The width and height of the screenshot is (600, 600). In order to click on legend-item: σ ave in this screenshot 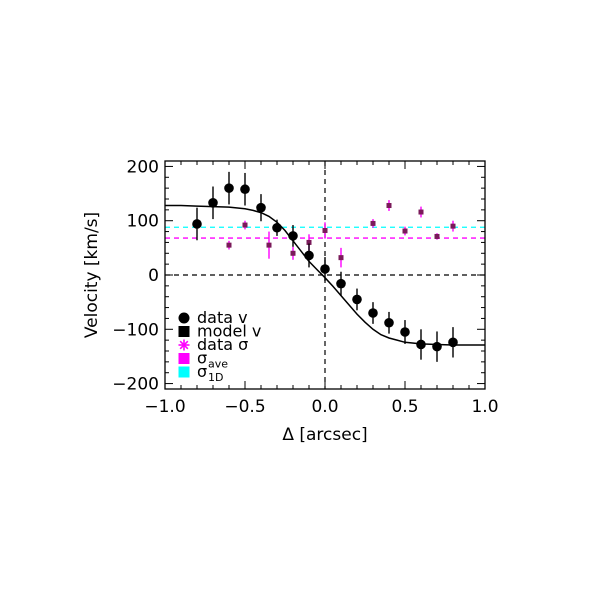, I will do `click(203, 360)`.